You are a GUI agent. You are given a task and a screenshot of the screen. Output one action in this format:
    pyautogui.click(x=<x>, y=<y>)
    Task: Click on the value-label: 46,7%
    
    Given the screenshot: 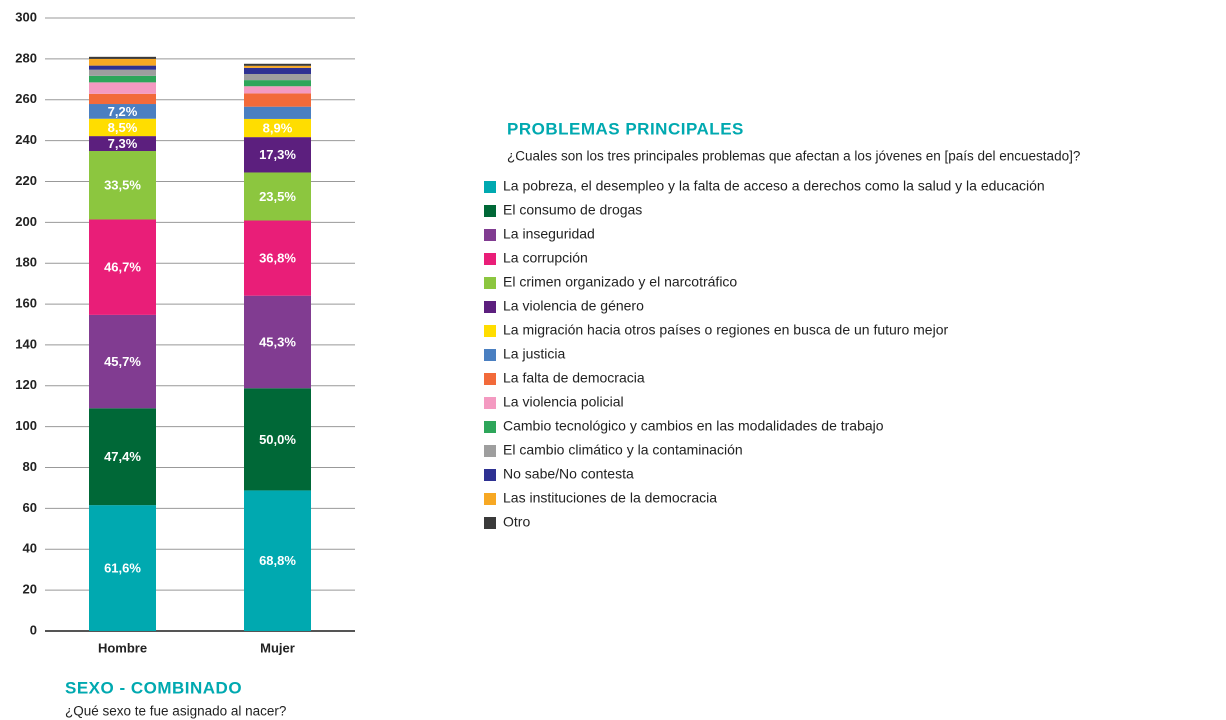 What is the action you would take?
    pyautogui.click(x=122, y=267)
    